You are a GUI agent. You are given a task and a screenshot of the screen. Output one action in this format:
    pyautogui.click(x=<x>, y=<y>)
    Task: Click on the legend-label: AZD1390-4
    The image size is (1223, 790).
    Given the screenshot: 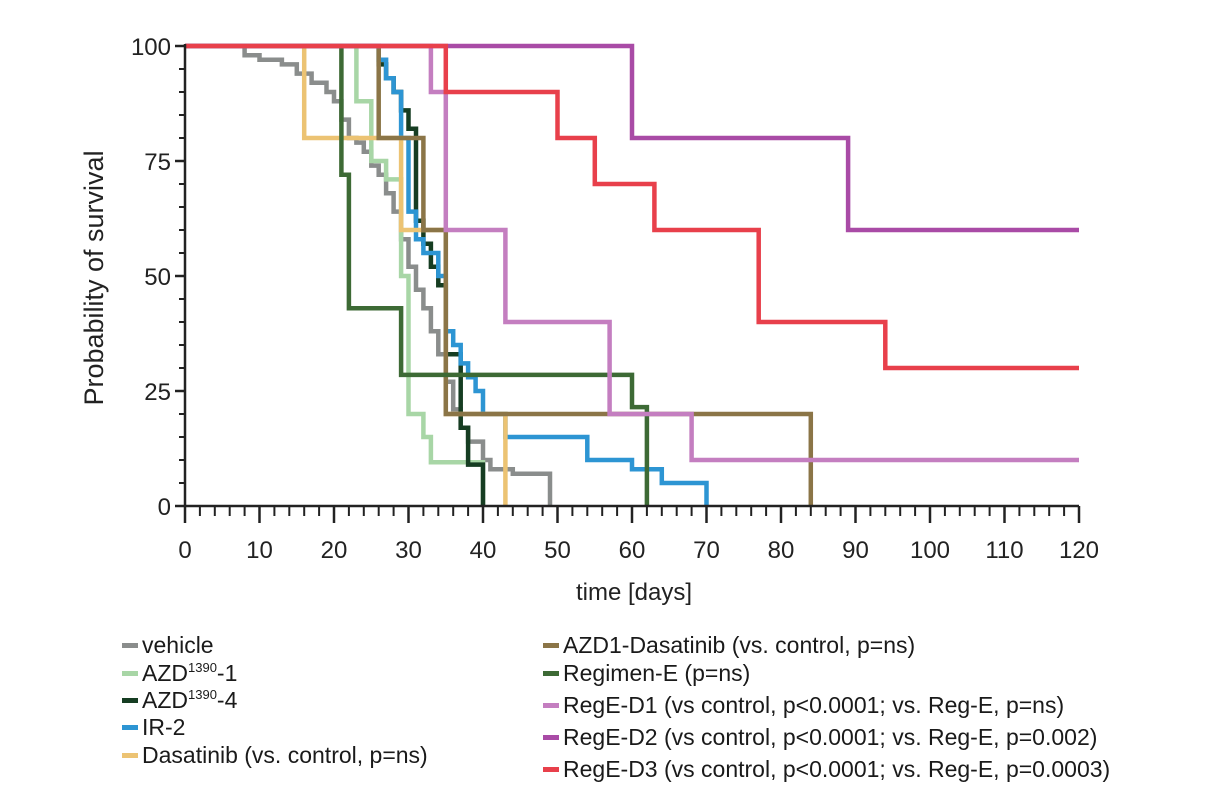 What is the action you would take?
    pyautogui.click(x=190, y=699)
    